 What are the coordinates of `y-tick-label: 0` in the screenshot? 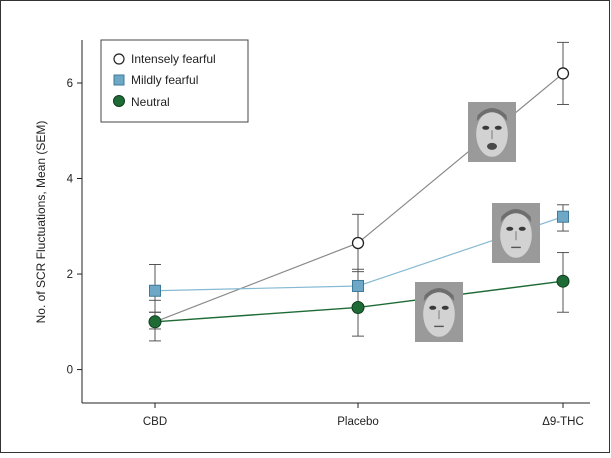 It's located at (70, 371).